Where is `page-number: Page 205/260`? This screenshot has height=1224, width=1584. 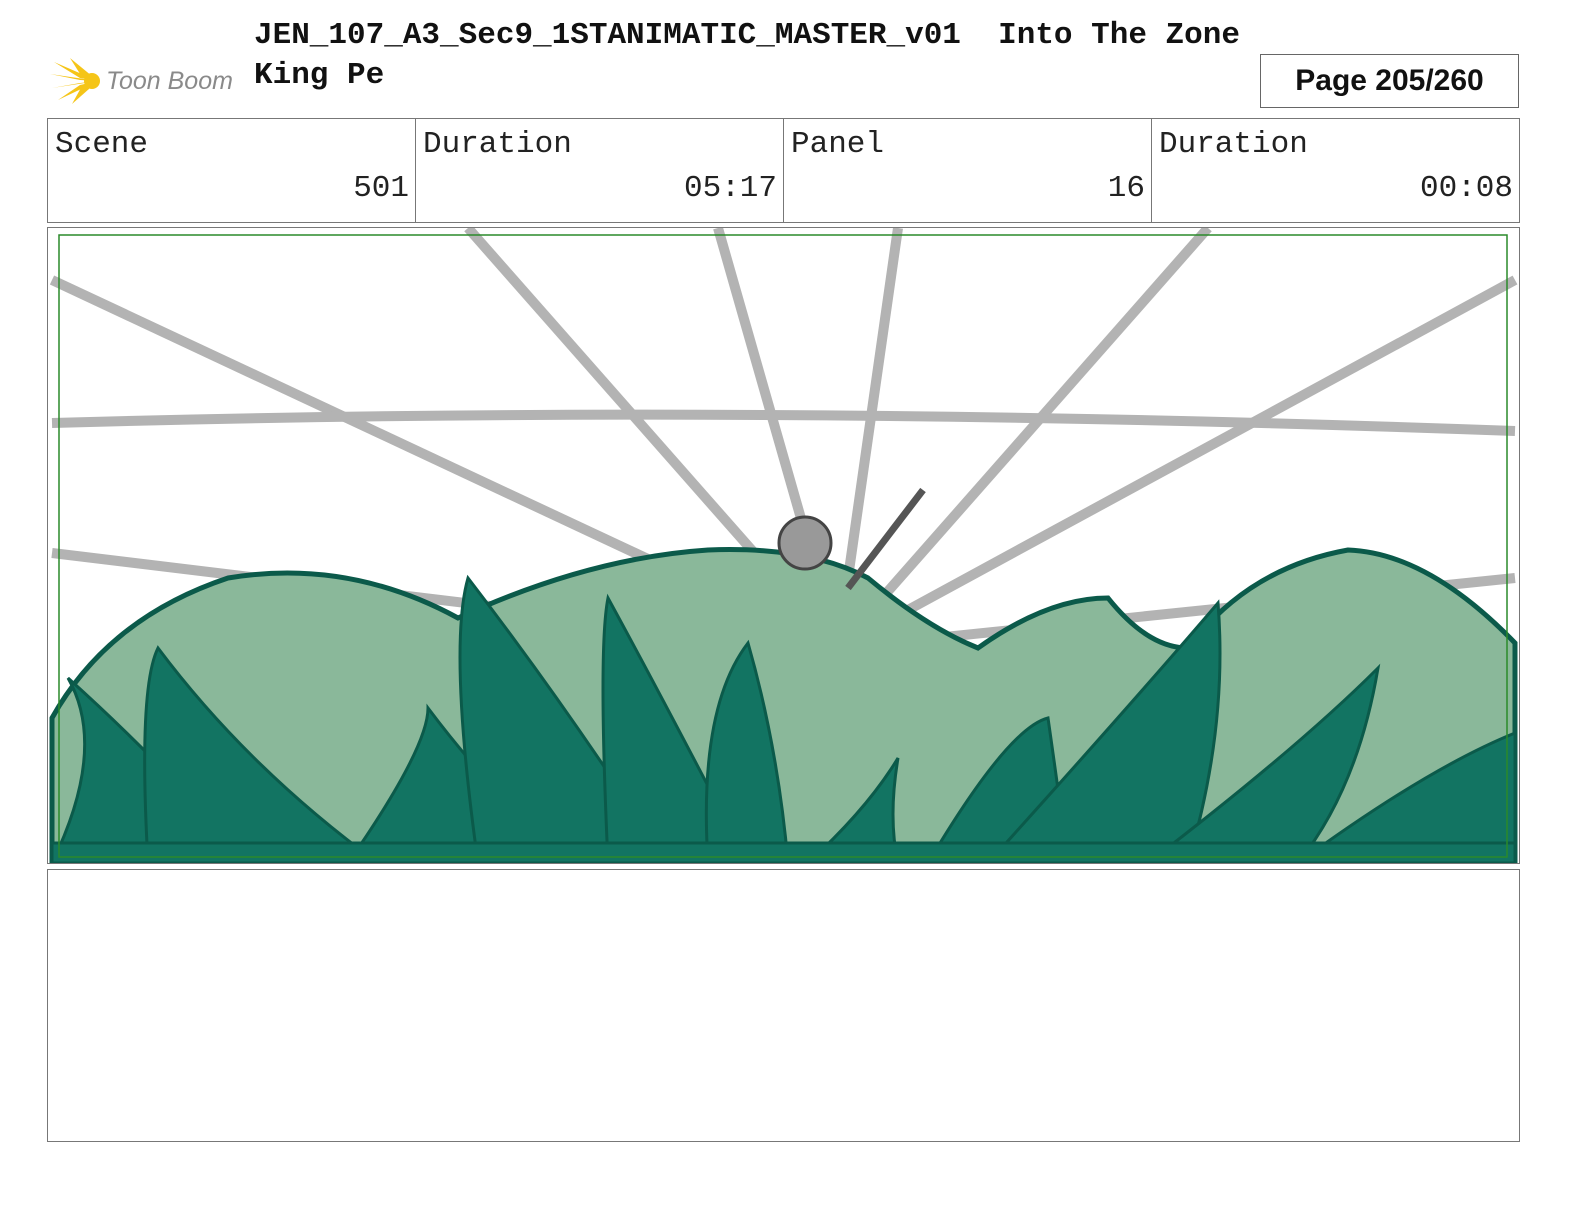
page-number: Page 205/260 is located at coordinates (1389, 81).